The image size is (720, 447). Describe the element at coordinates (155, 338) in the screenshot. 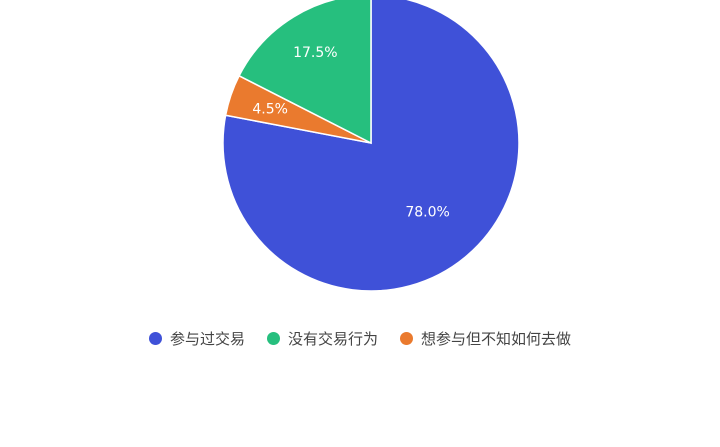

I see `legend-dot-traded` at that location.